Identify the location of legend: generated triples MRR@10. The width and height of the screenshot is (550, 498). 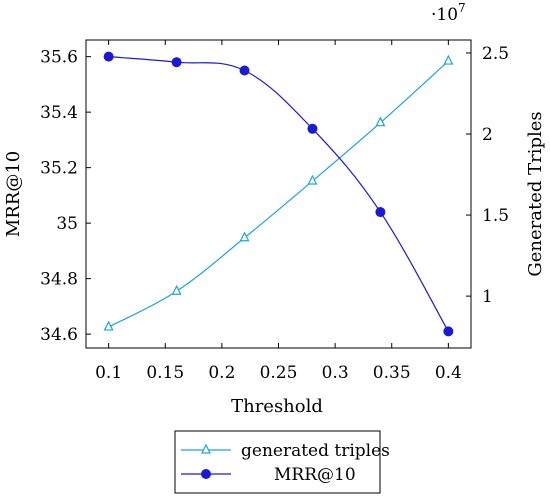
(282, 462).